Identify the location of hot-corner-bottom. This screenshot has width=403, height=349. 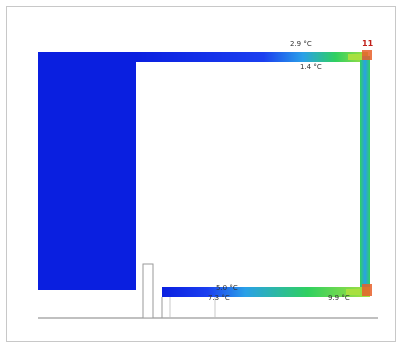
(367, 290).